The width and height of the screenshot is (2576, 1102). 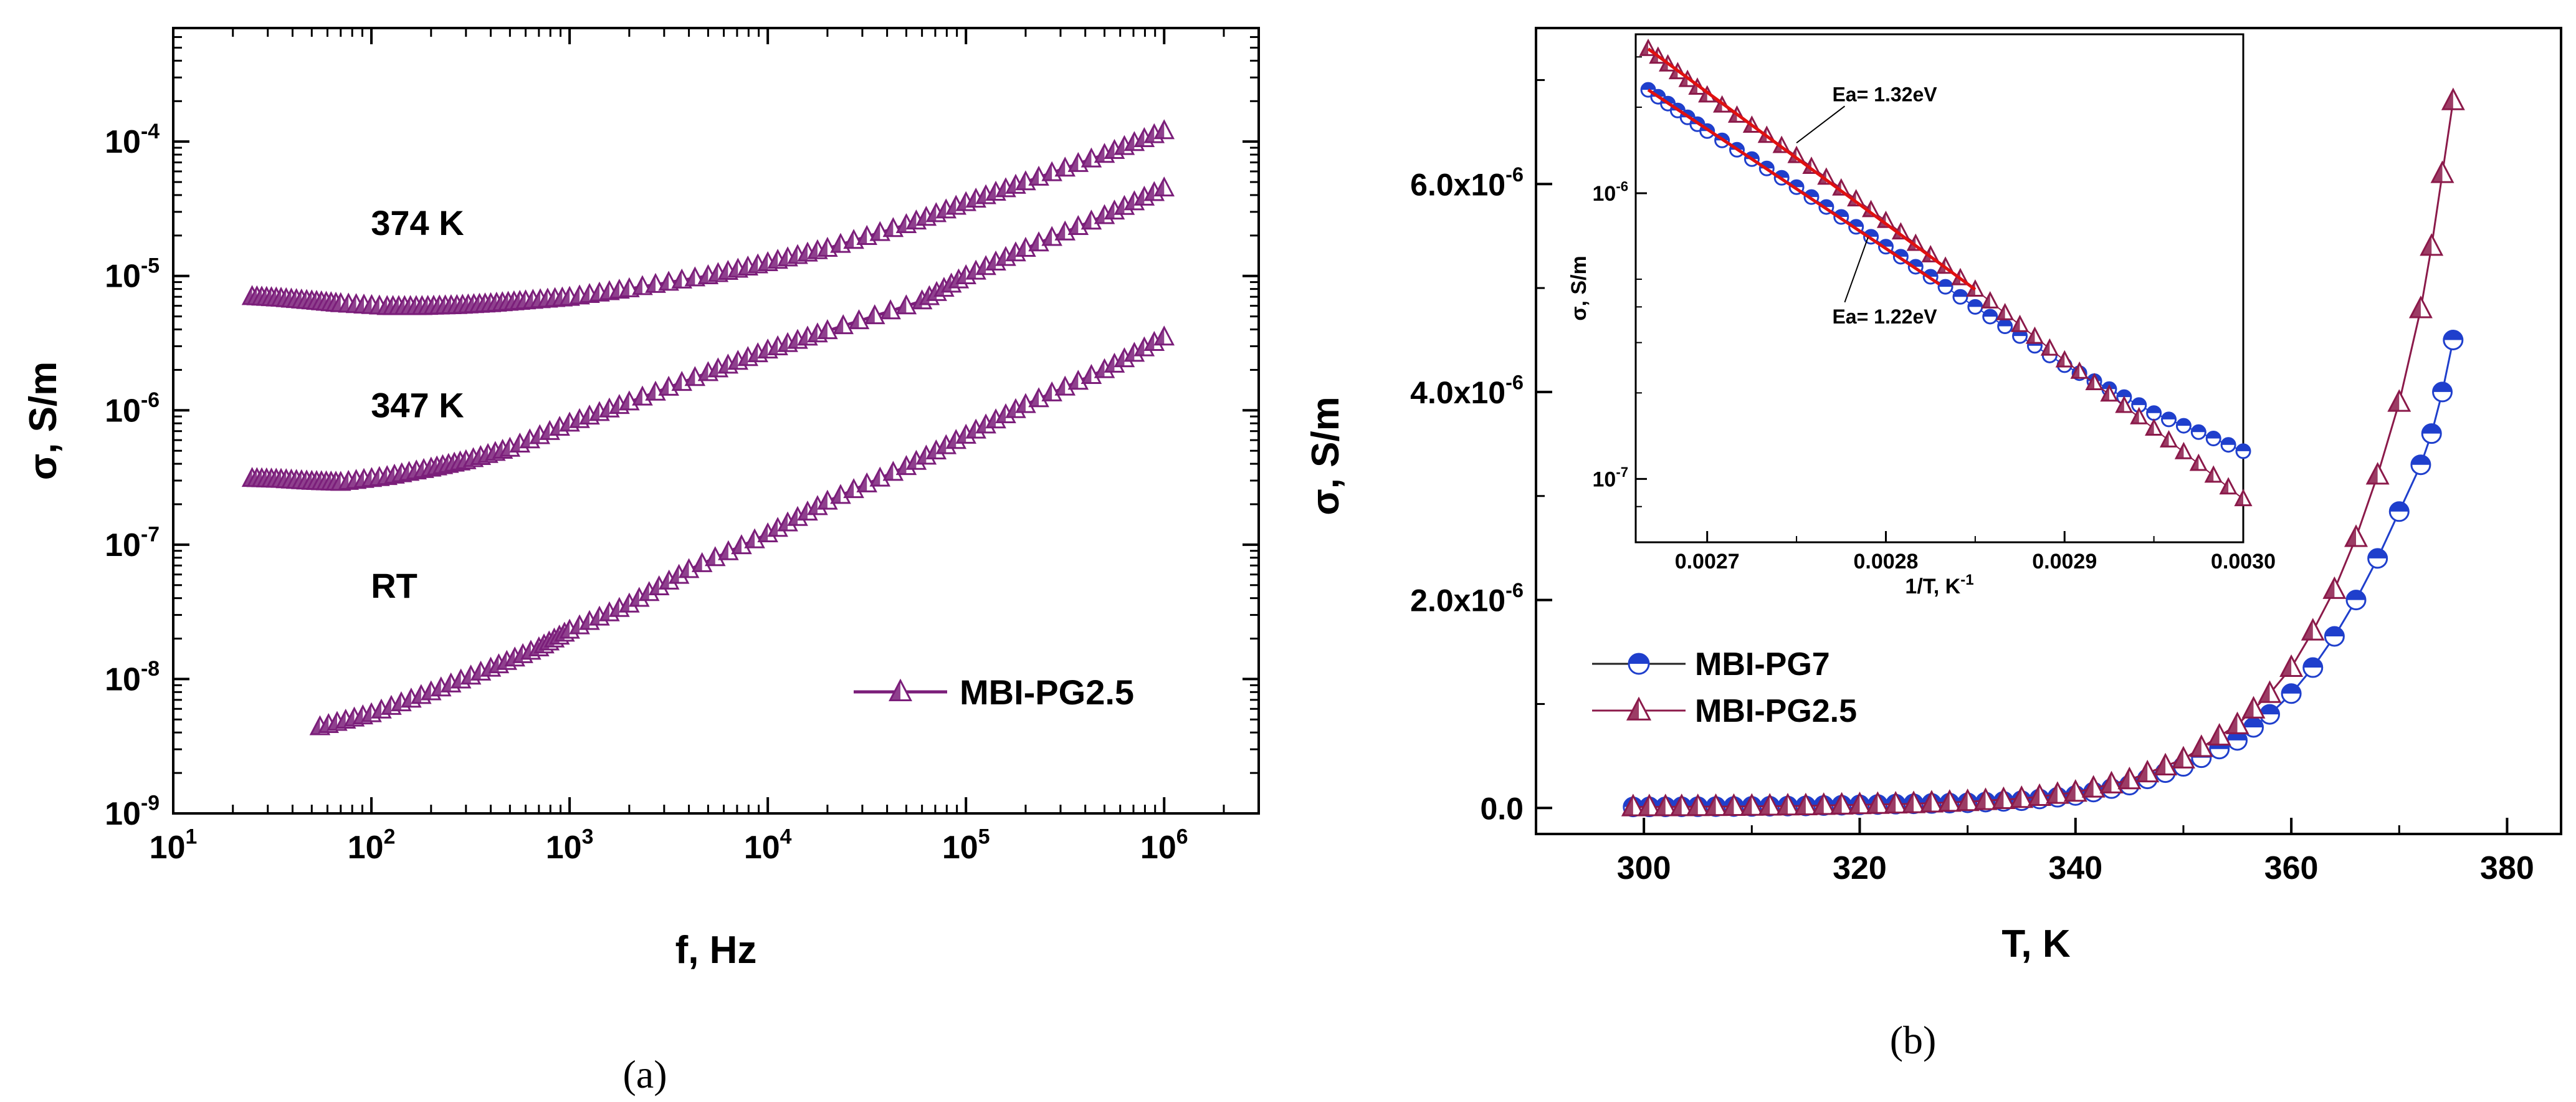 I want to click on panel-label-b: (b), so click(x=1913, y=1040).